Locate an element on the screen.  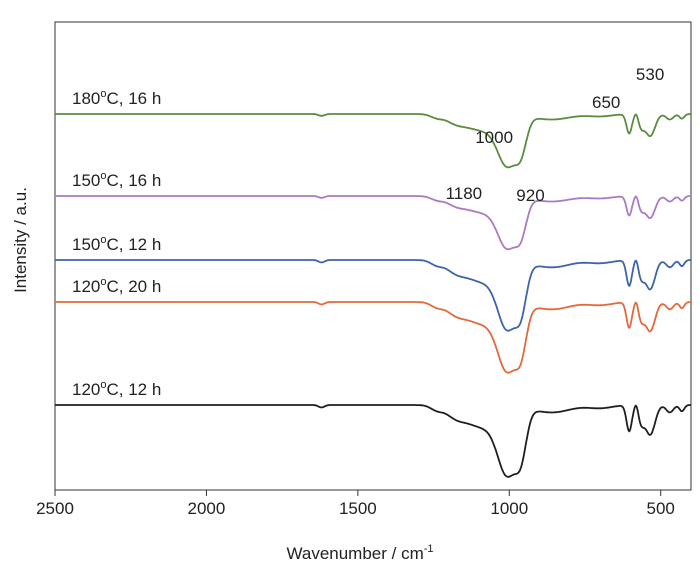
peak-annotation: 920 is located at coordinates (530, 195).